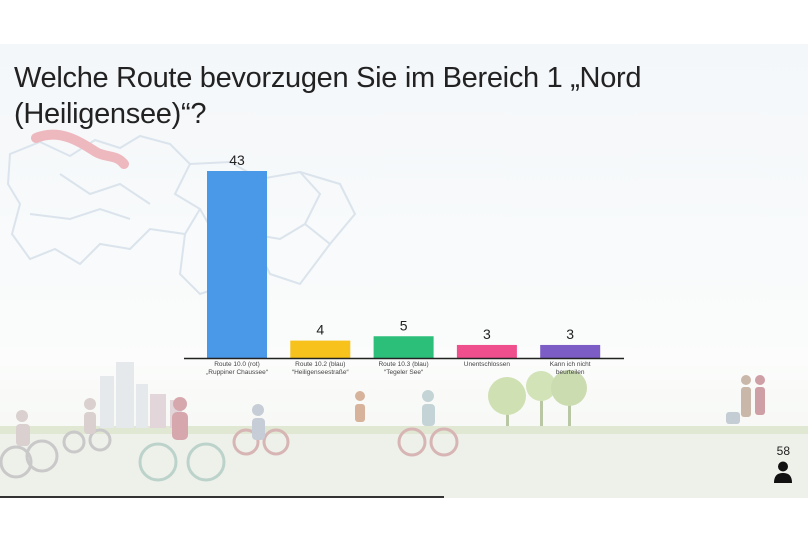  What do you see at coordinates (222, 497) in the screenshot?
I see `footer-divider` at bounding box center [222, 497].